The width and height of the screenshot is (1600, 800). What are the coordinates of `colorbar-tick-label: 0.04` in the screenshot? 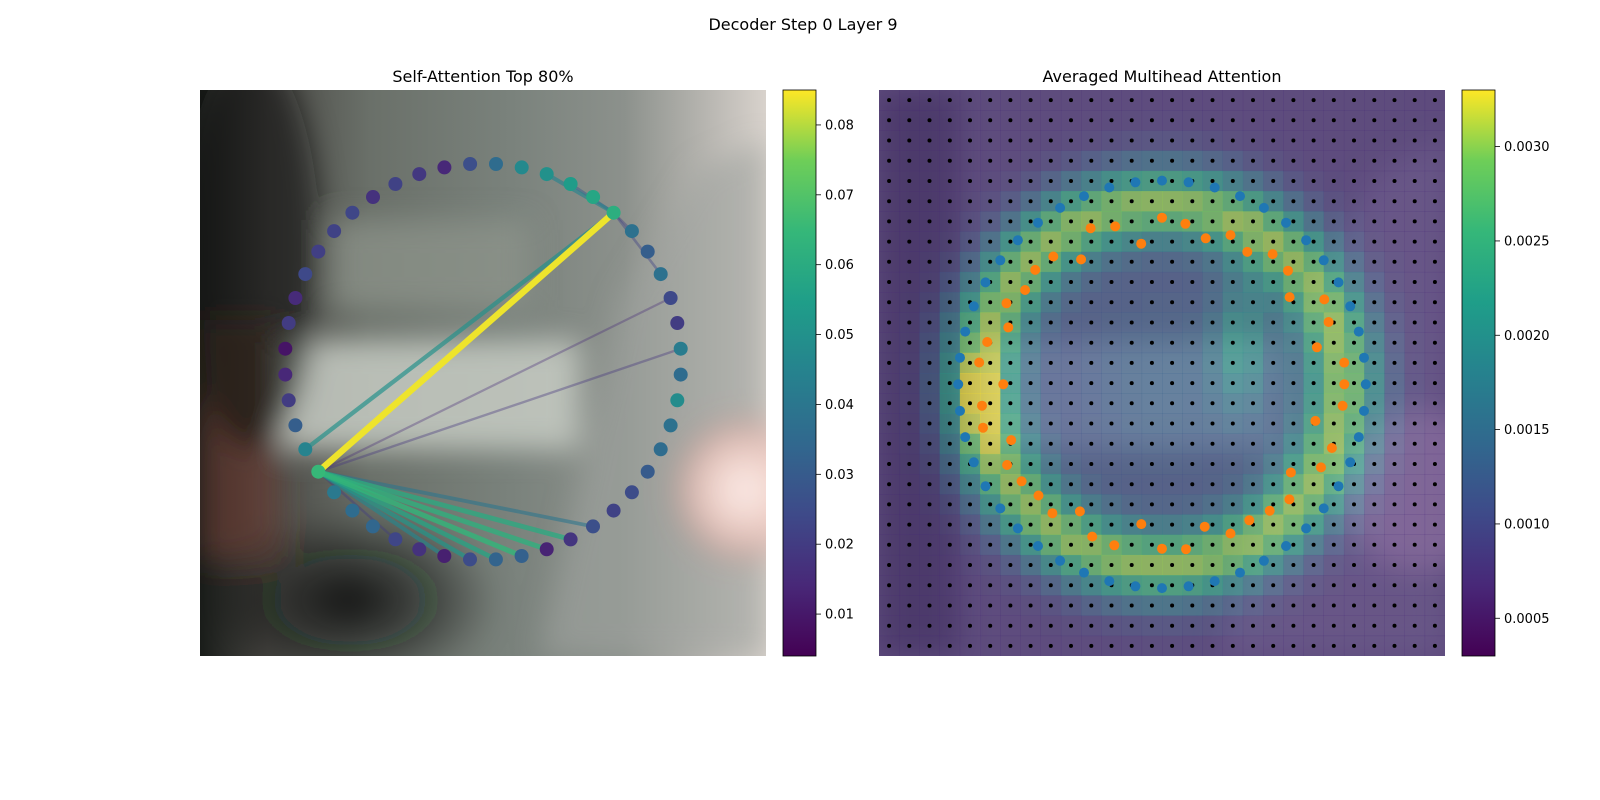 It's located at (839, 405).